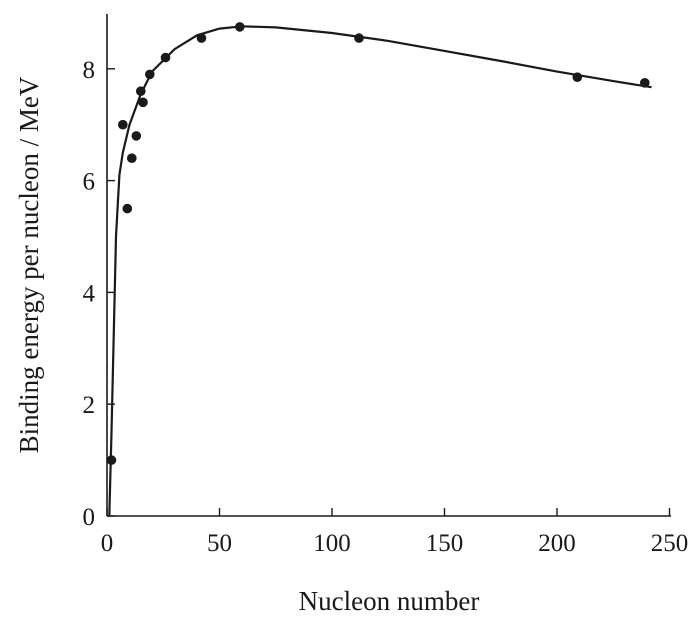  I want to click on x-tick-label: 100, so click(332, 543).